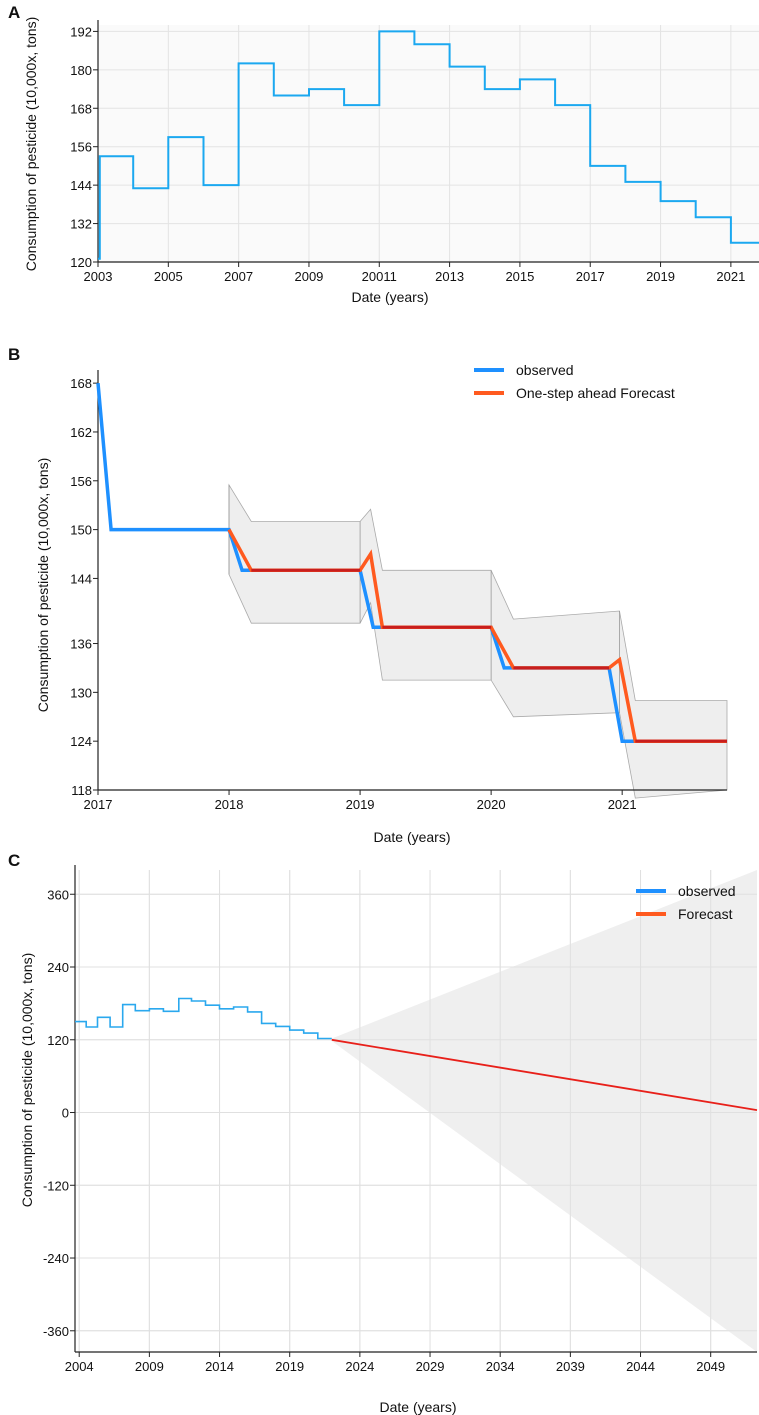 This screenshot has width=759, height=1415. Describe the element at coordinates (710, 1366) in the screenshot. I see `panel-c-x-tick-label: 2049` at that location.